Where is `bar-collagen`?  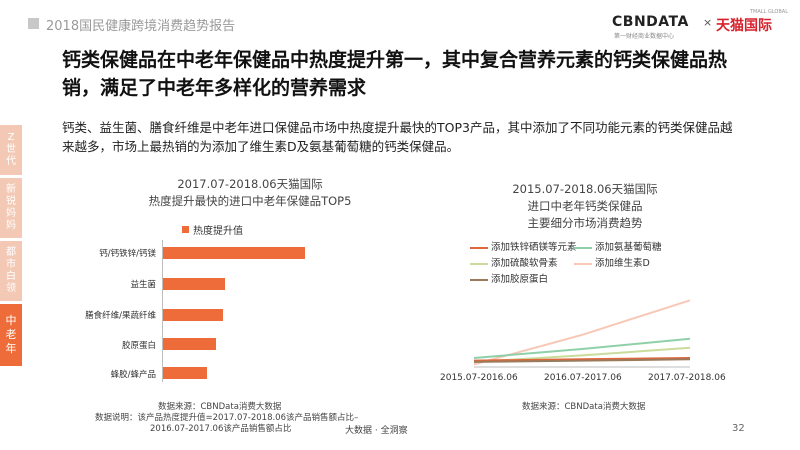 bar-collagen is located at coordinates (189, 344).